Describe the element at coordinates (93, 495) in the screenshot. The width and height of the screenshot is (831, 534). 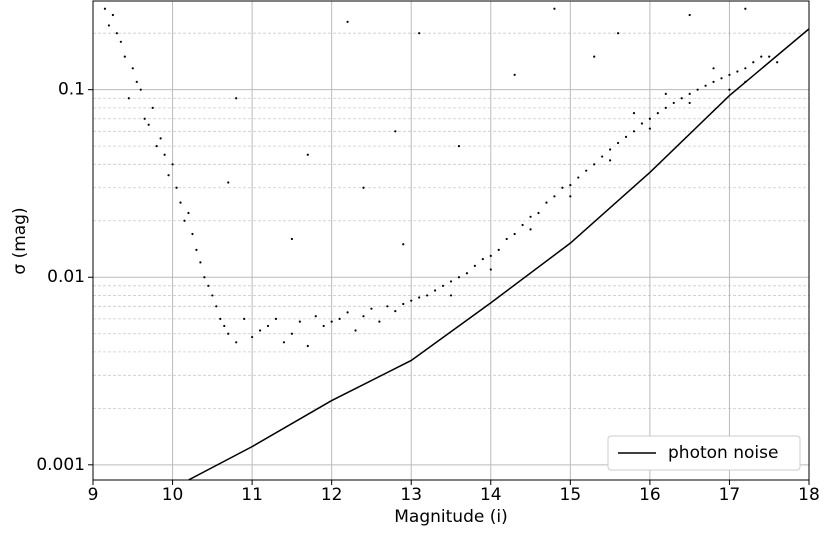
I see `x-tick-label: 9` at that location.